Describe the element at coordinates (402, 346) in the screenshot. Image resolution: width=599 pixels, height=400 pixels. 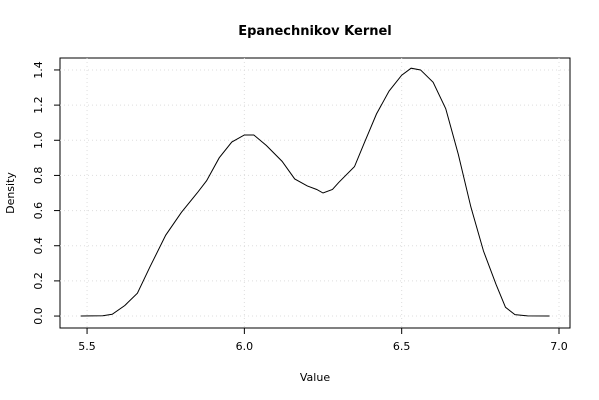
I see `x-tick-label: 6.5` at that location.